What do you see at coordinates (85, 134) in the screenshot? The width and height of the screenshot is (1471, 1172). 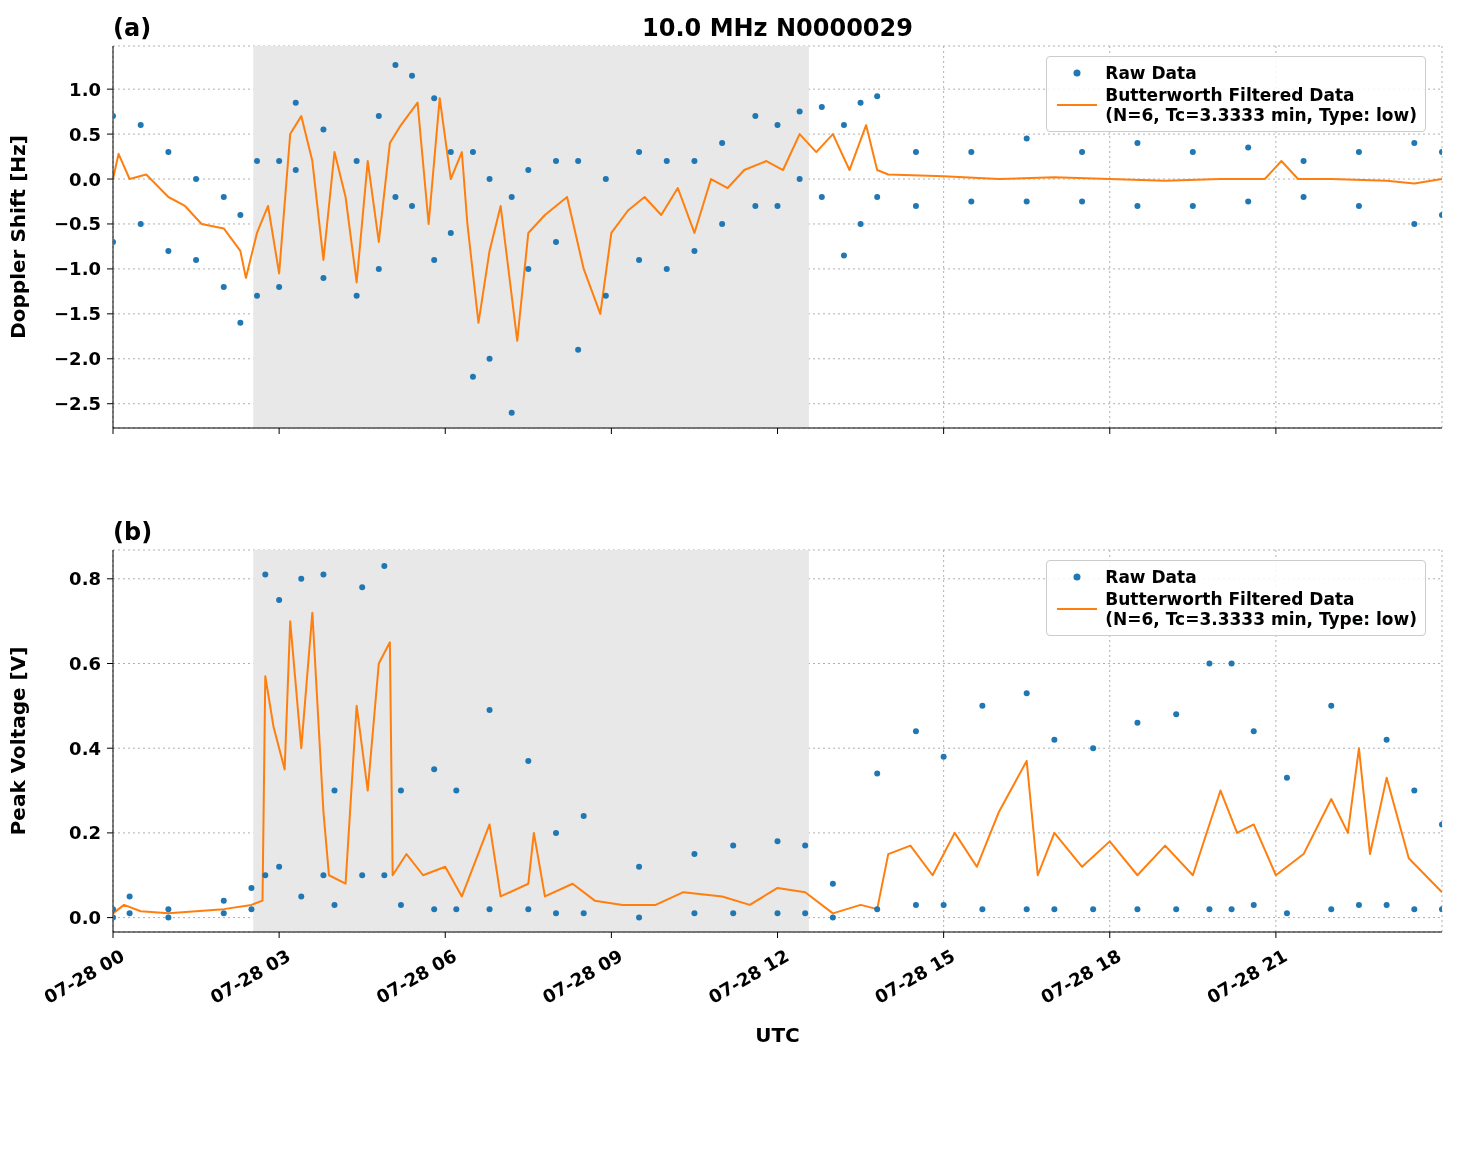 I see `y-tick-label: 0.5` at bounding box center [85, 134].